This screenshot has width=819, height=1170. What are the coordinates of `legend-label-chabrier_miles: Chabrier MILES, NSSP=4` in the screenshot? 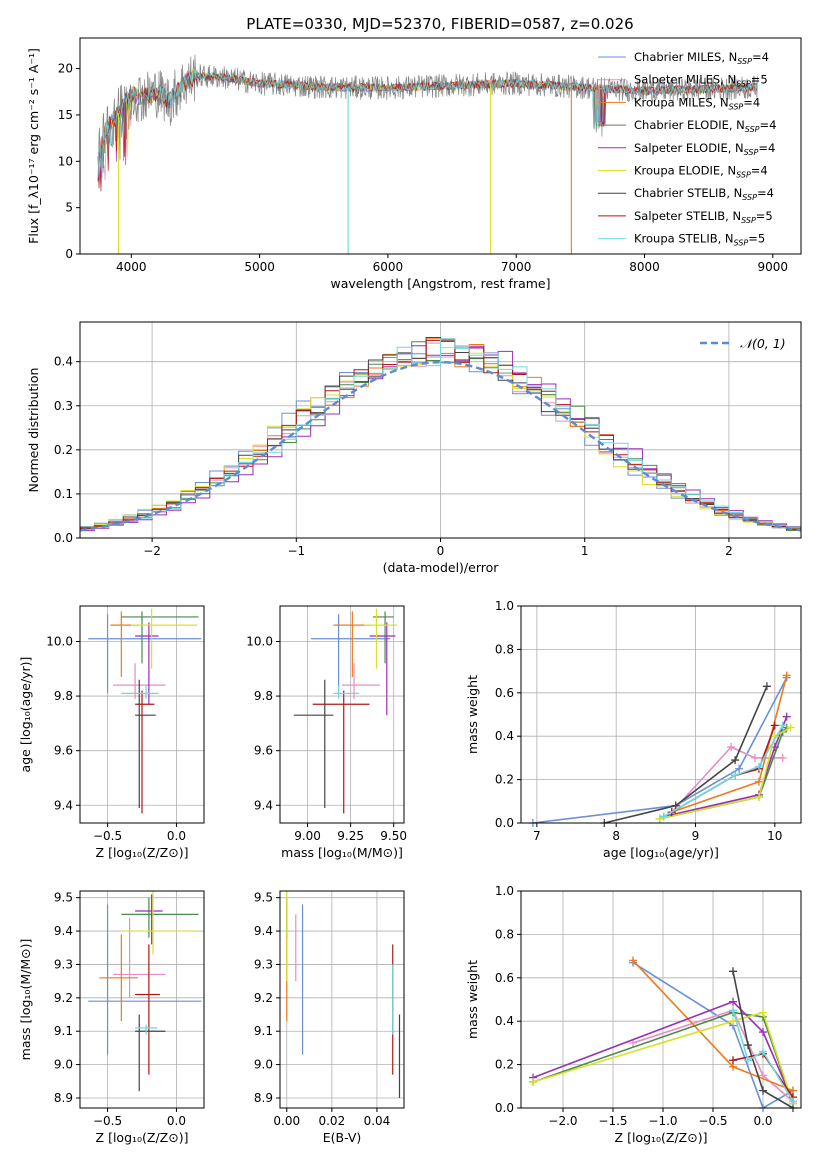 It's located at (701, 58).